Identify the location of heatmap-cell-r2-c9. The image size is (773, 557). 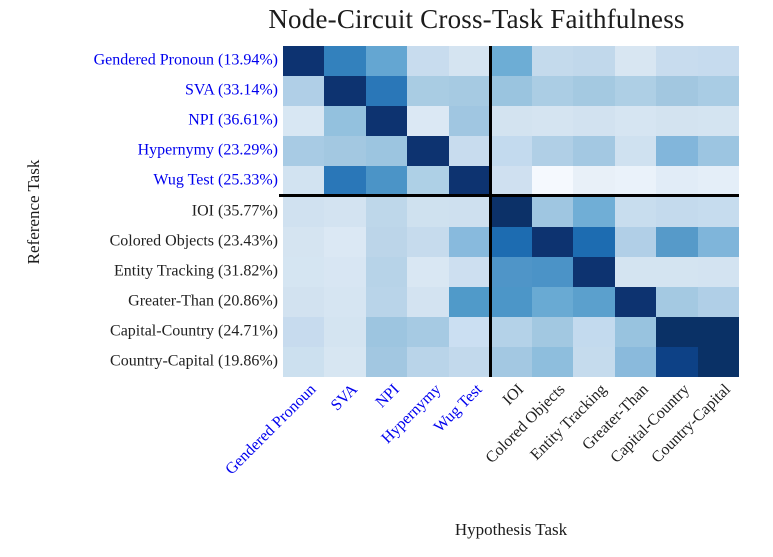
(635, 91).